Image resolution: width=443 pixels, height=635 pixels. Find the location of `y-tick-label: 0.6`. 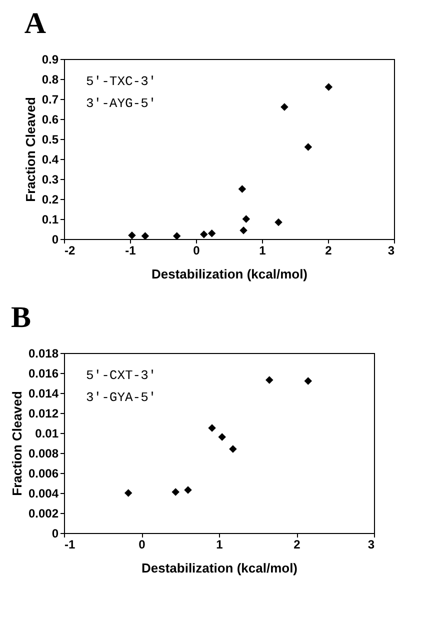

y-tick-label: 0.6 is located at coordinates (50, 119).